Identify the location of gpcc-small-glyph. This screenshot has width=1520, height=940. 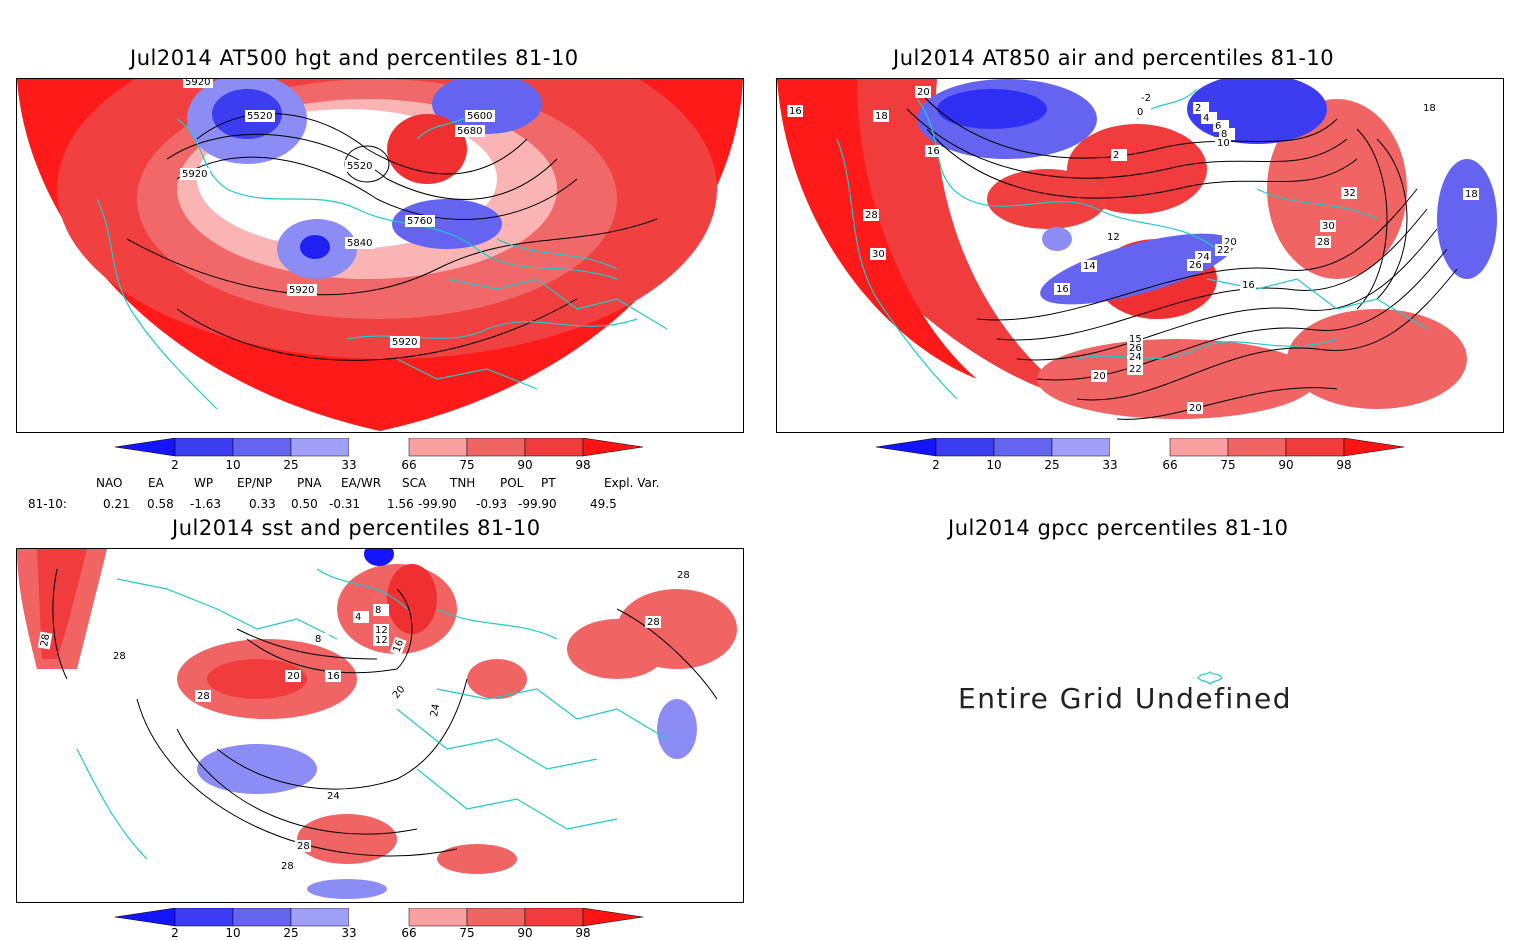
(1210, 678).